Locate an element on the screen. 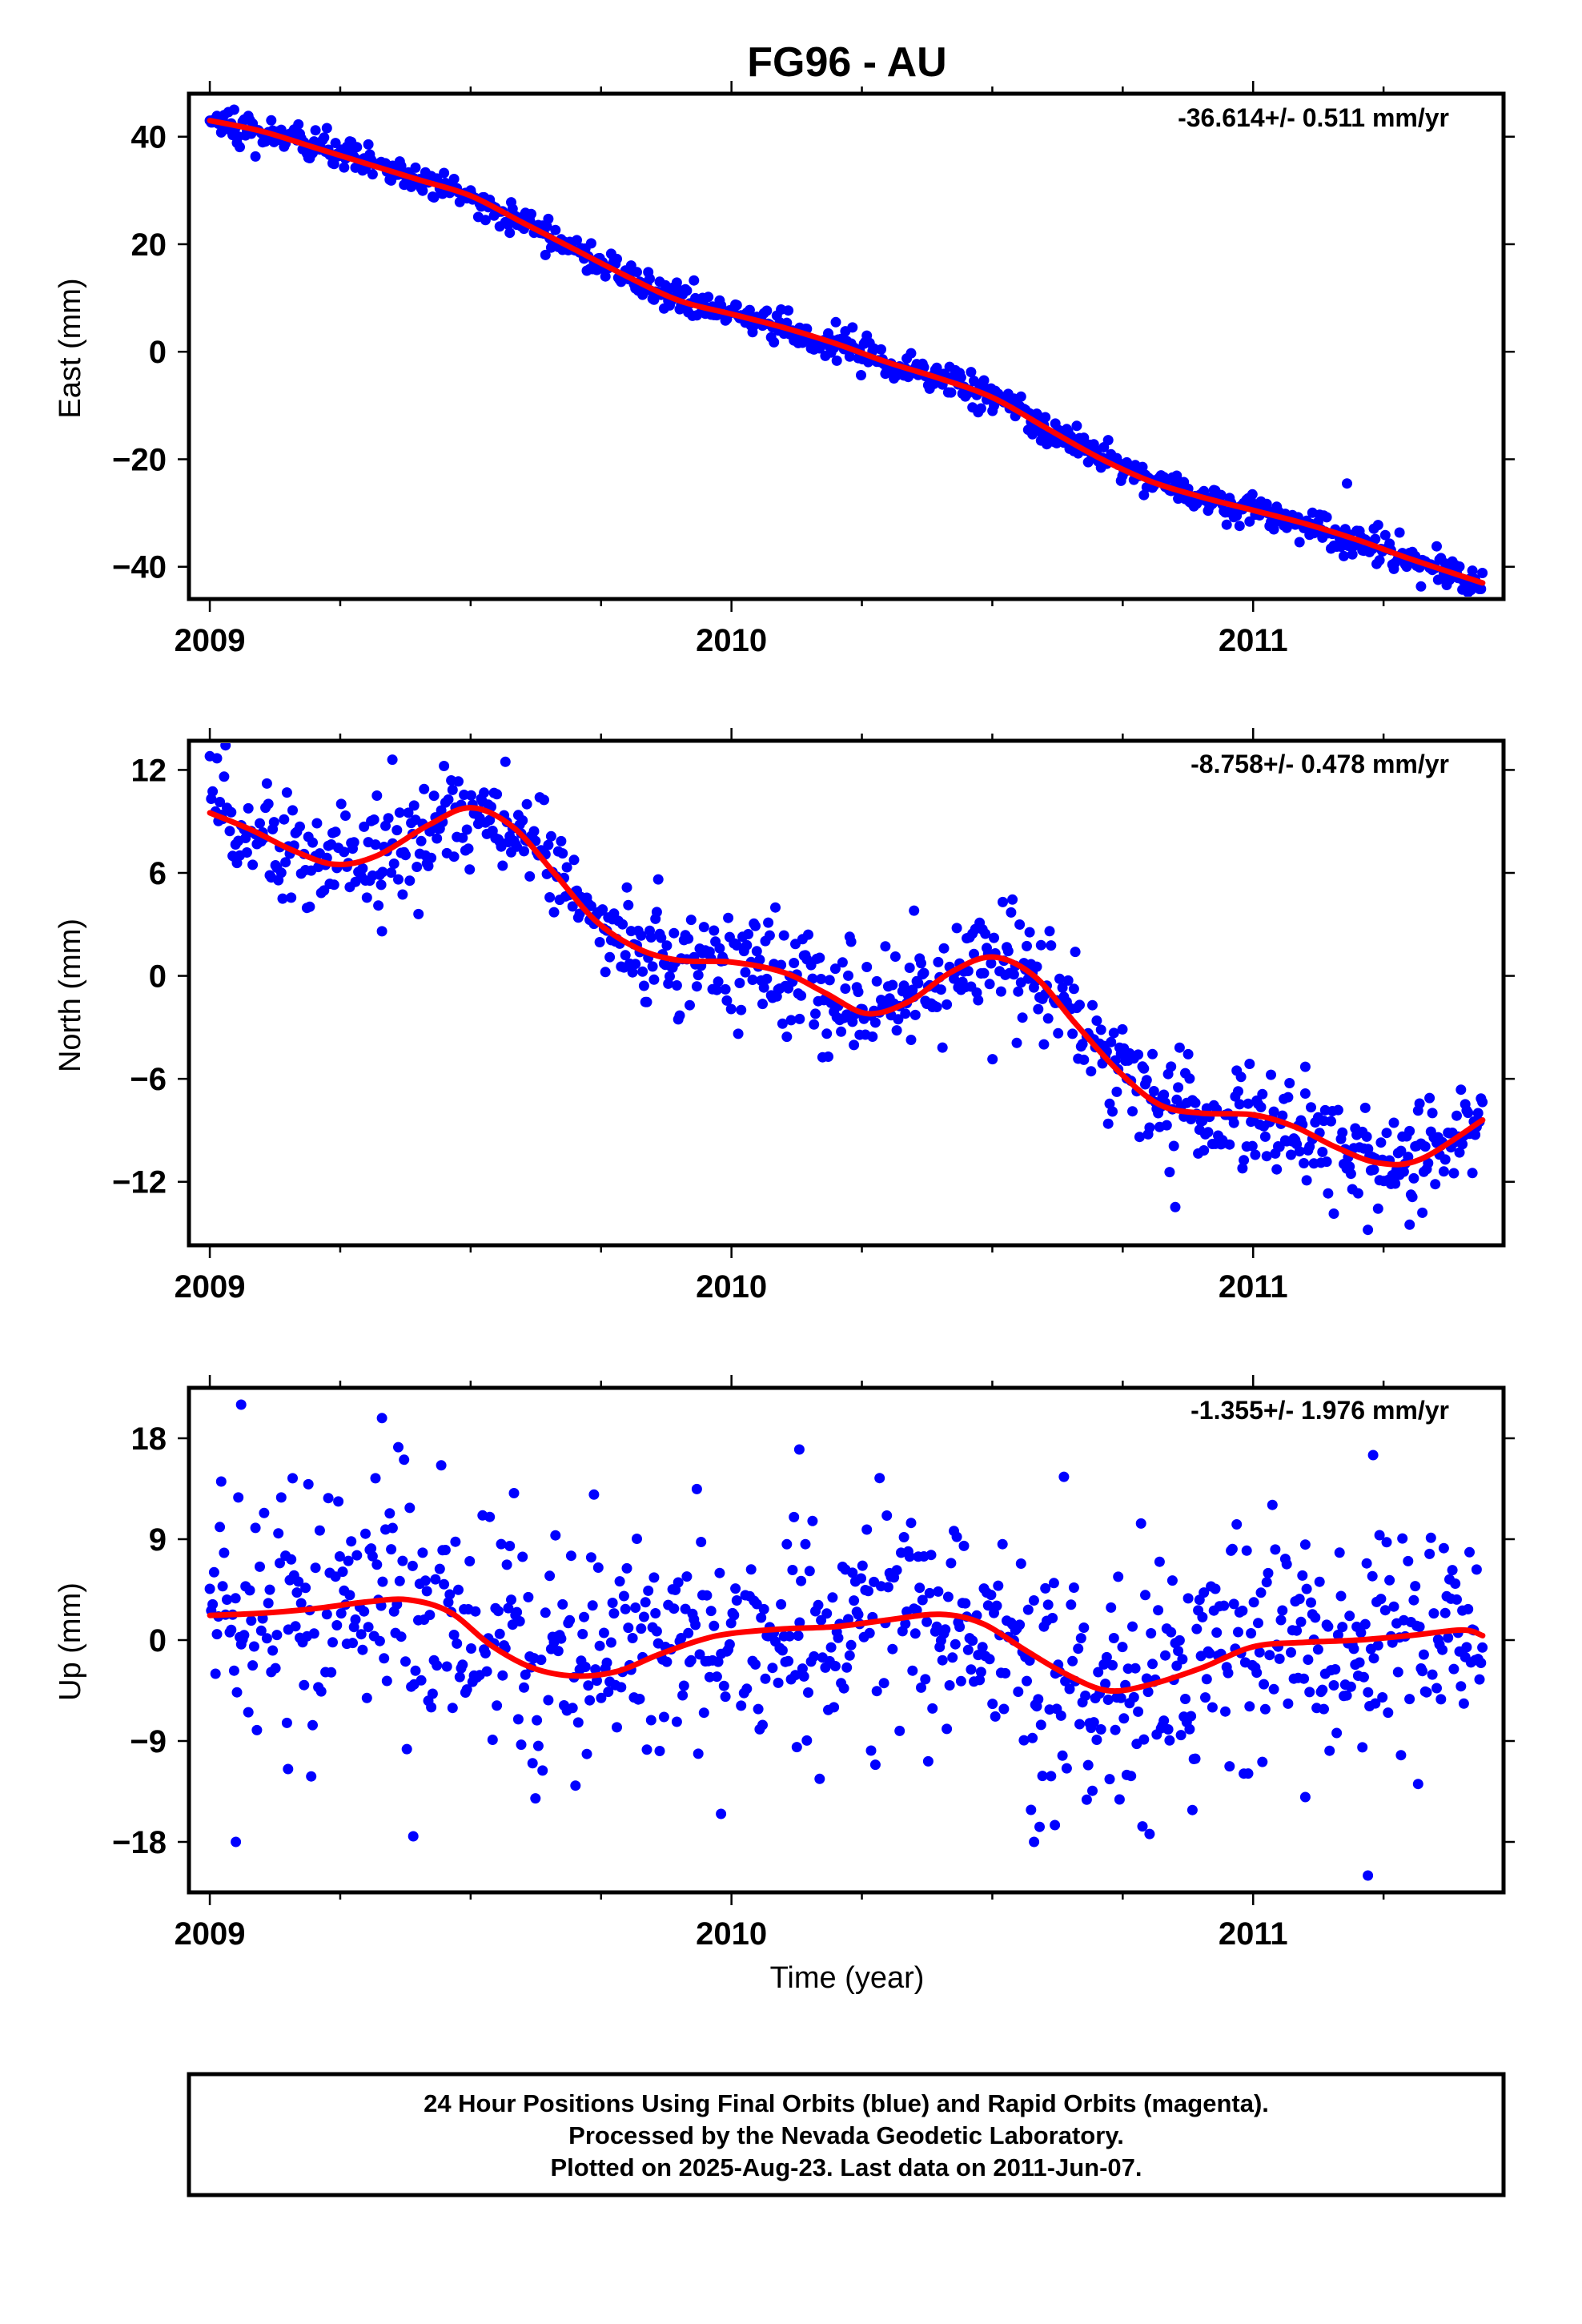 The width and height of the screenshot is (1582, 2324). up-outlier-point is located at coordinates (799, 1449).